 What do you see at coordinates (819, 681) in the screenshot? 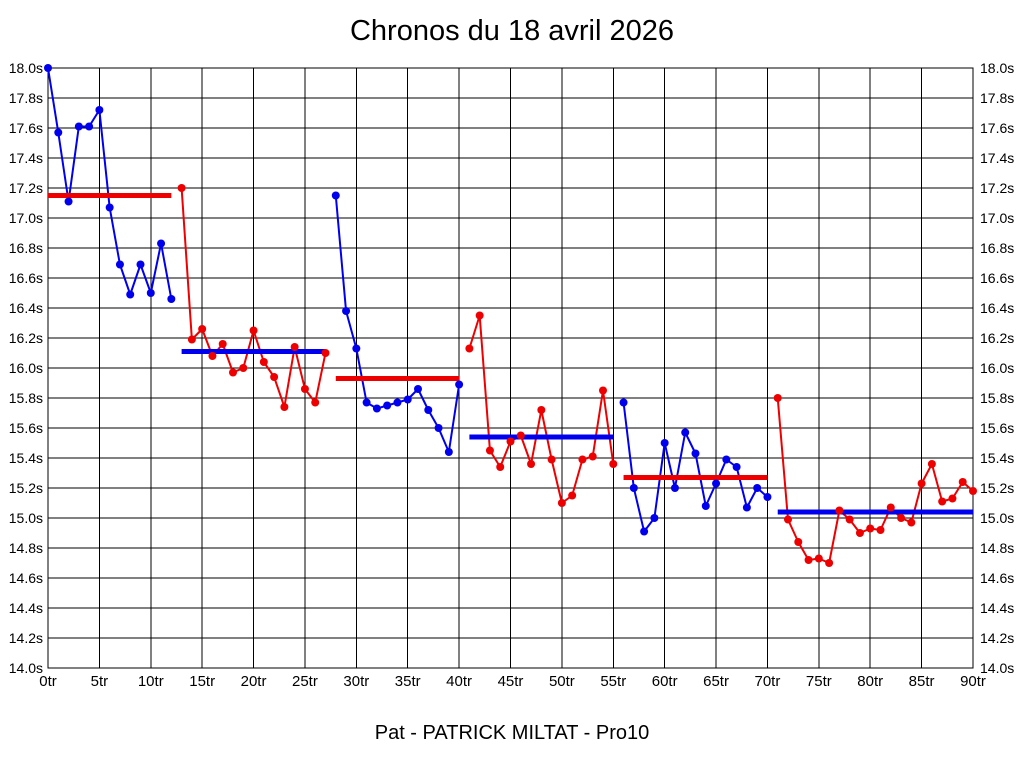
I see `x-tick-label: 75tr` at bounding box center [819, 681].